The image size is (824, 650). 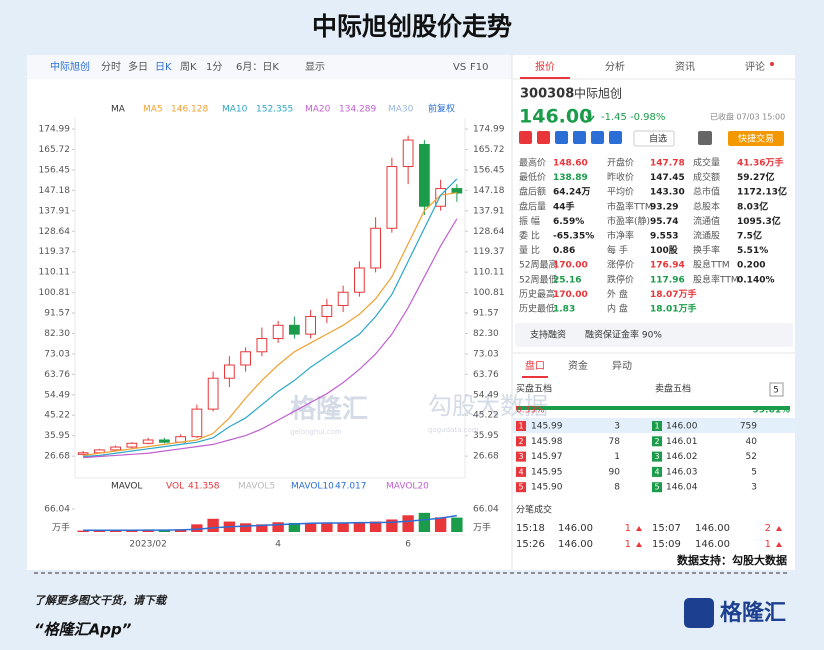 What do you see at coordinates (489, 252) in the screenshot?
I see `y-tick-label: 119.37` at bounding box center [489, 252].